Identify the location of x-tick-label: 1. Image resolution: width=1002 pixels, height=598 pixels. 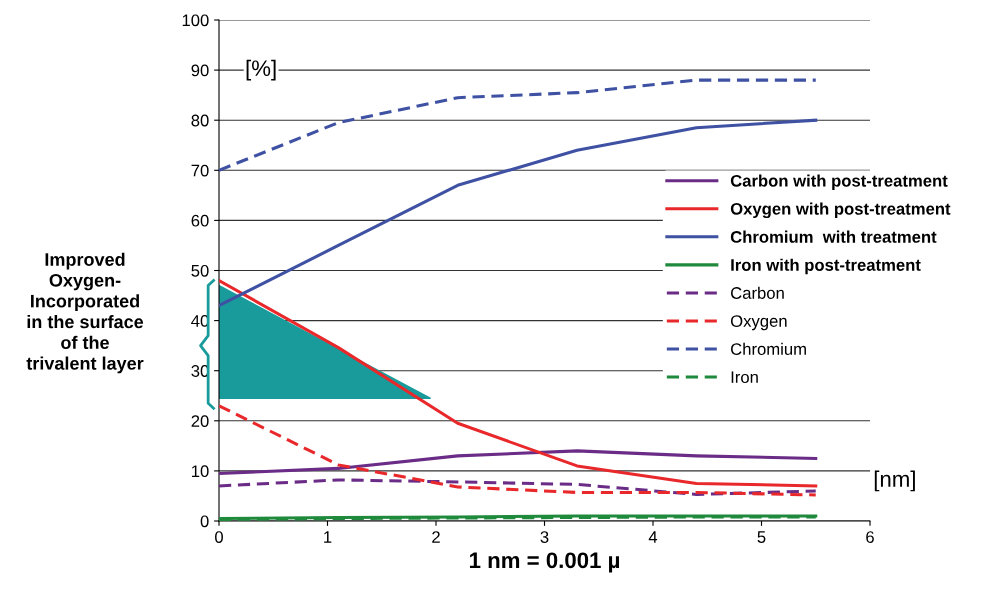
(328, 537).